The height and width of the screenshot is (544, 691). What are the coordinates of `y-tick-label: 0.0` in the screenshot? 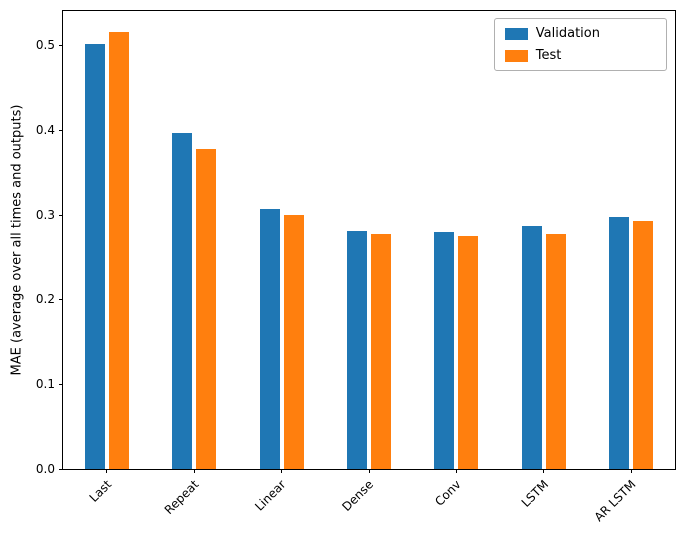 It's located at (45, 469).